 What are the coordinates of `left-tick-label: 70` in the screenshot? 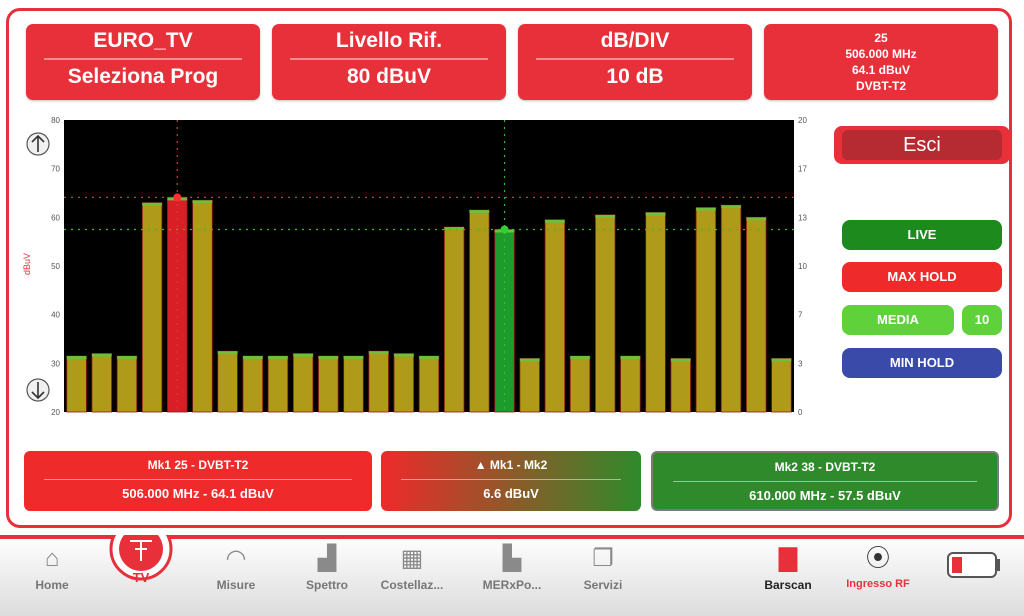 It's located at (55, 169).